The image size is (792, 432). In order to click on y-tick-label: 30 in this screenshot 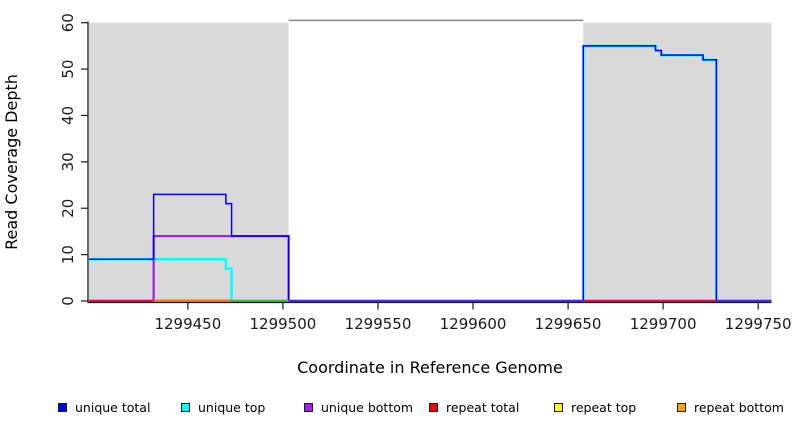, I will do `click(68, 161)`.